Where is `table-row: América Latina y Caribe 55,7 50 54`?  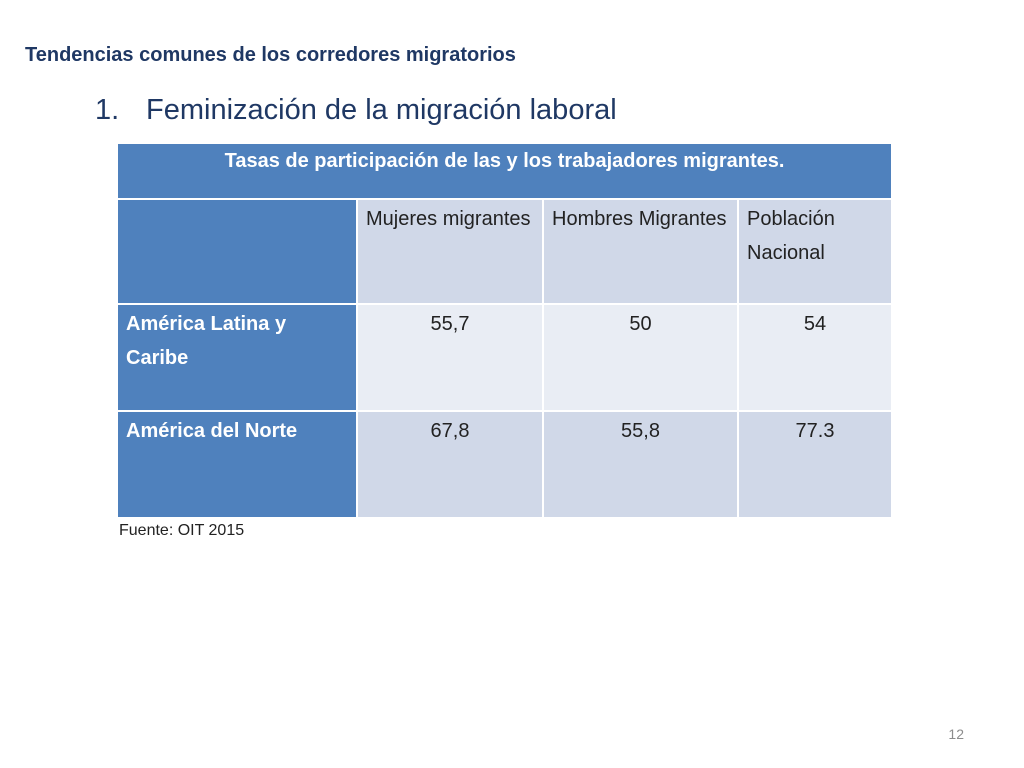 table-row: América Latina y Caribe 55,7 50 54 is located at coordinates (505, 357).